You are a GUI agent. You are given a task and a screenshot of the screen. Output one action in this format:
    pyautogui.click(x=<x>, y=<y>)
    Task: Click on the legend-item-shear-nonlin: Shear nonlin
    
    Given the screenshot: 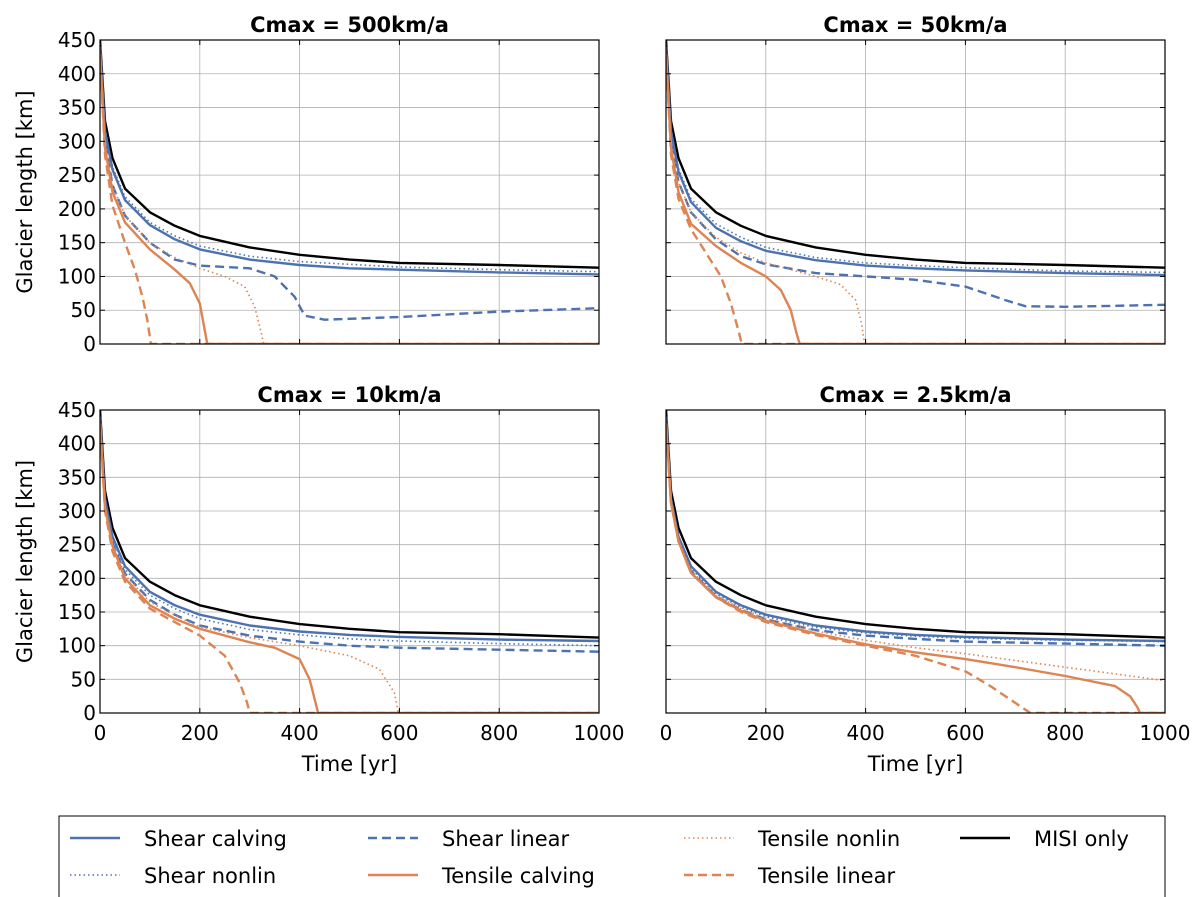 What is the action you would take?
    pyautogui.click(x=173, y=876)
    